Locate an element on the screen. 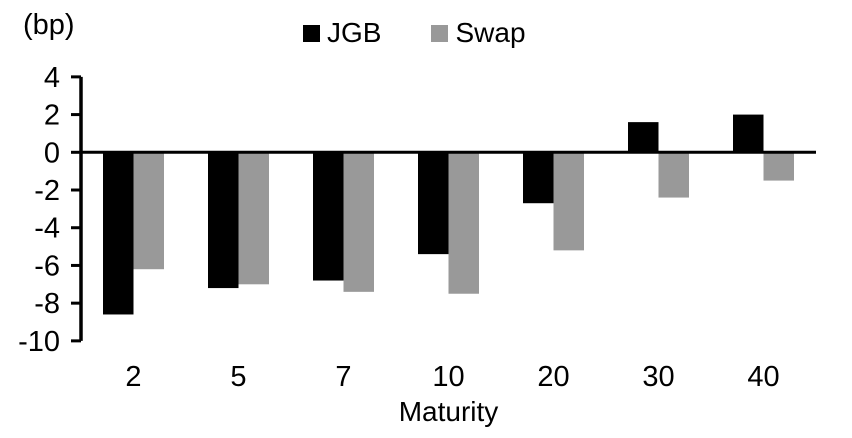 This screenshot has height=438, width=852. x-tick-label: 10 is located at coordinates (448, 377).